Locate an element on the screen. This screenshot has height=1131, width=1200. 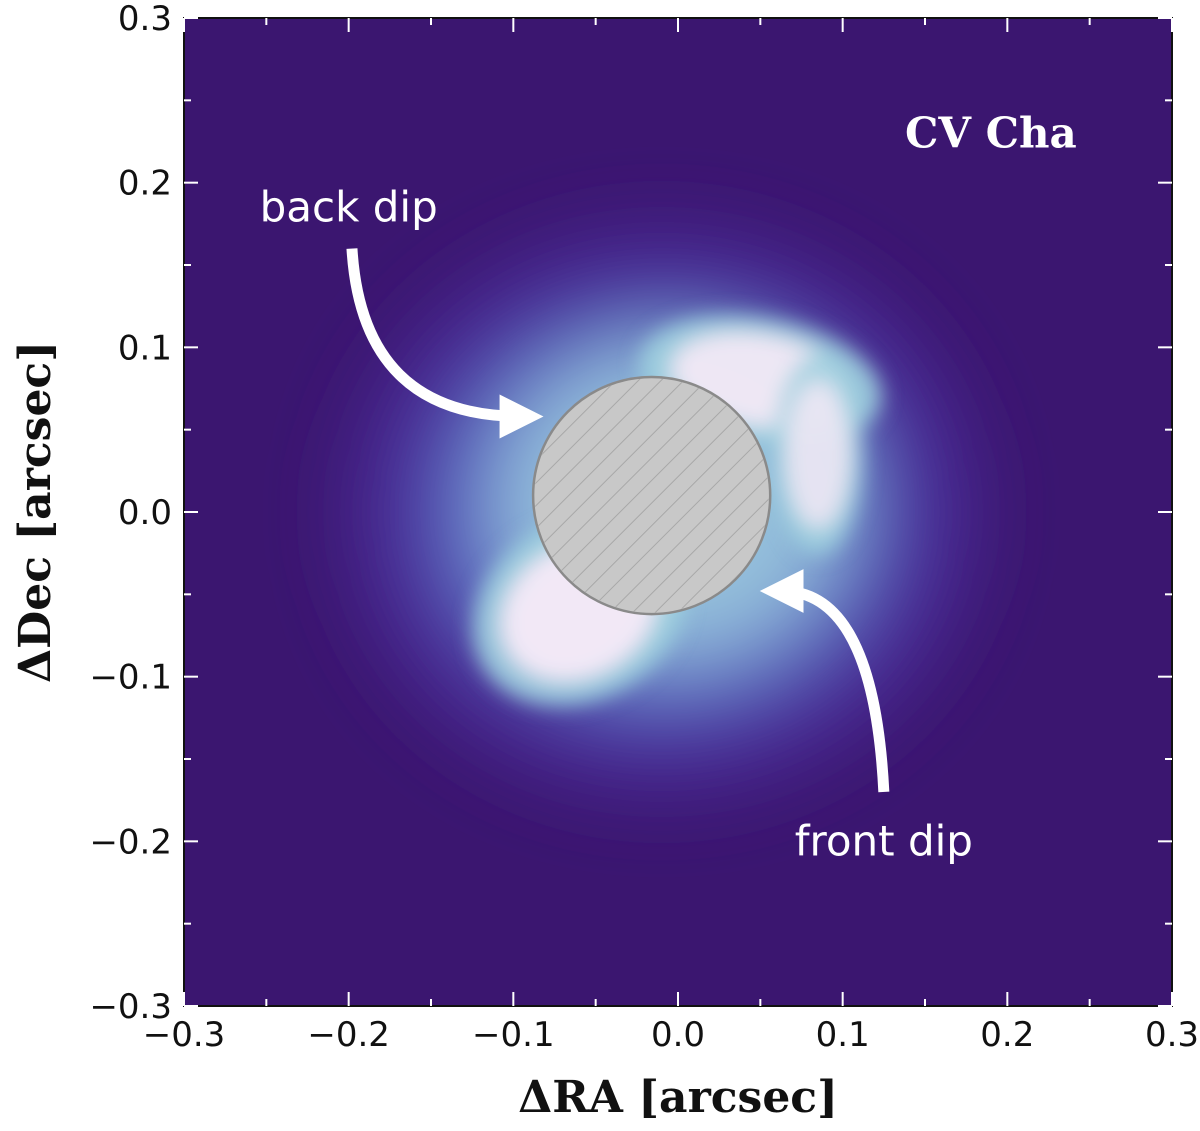
disk-lobe is located at coordinates (818, 454).